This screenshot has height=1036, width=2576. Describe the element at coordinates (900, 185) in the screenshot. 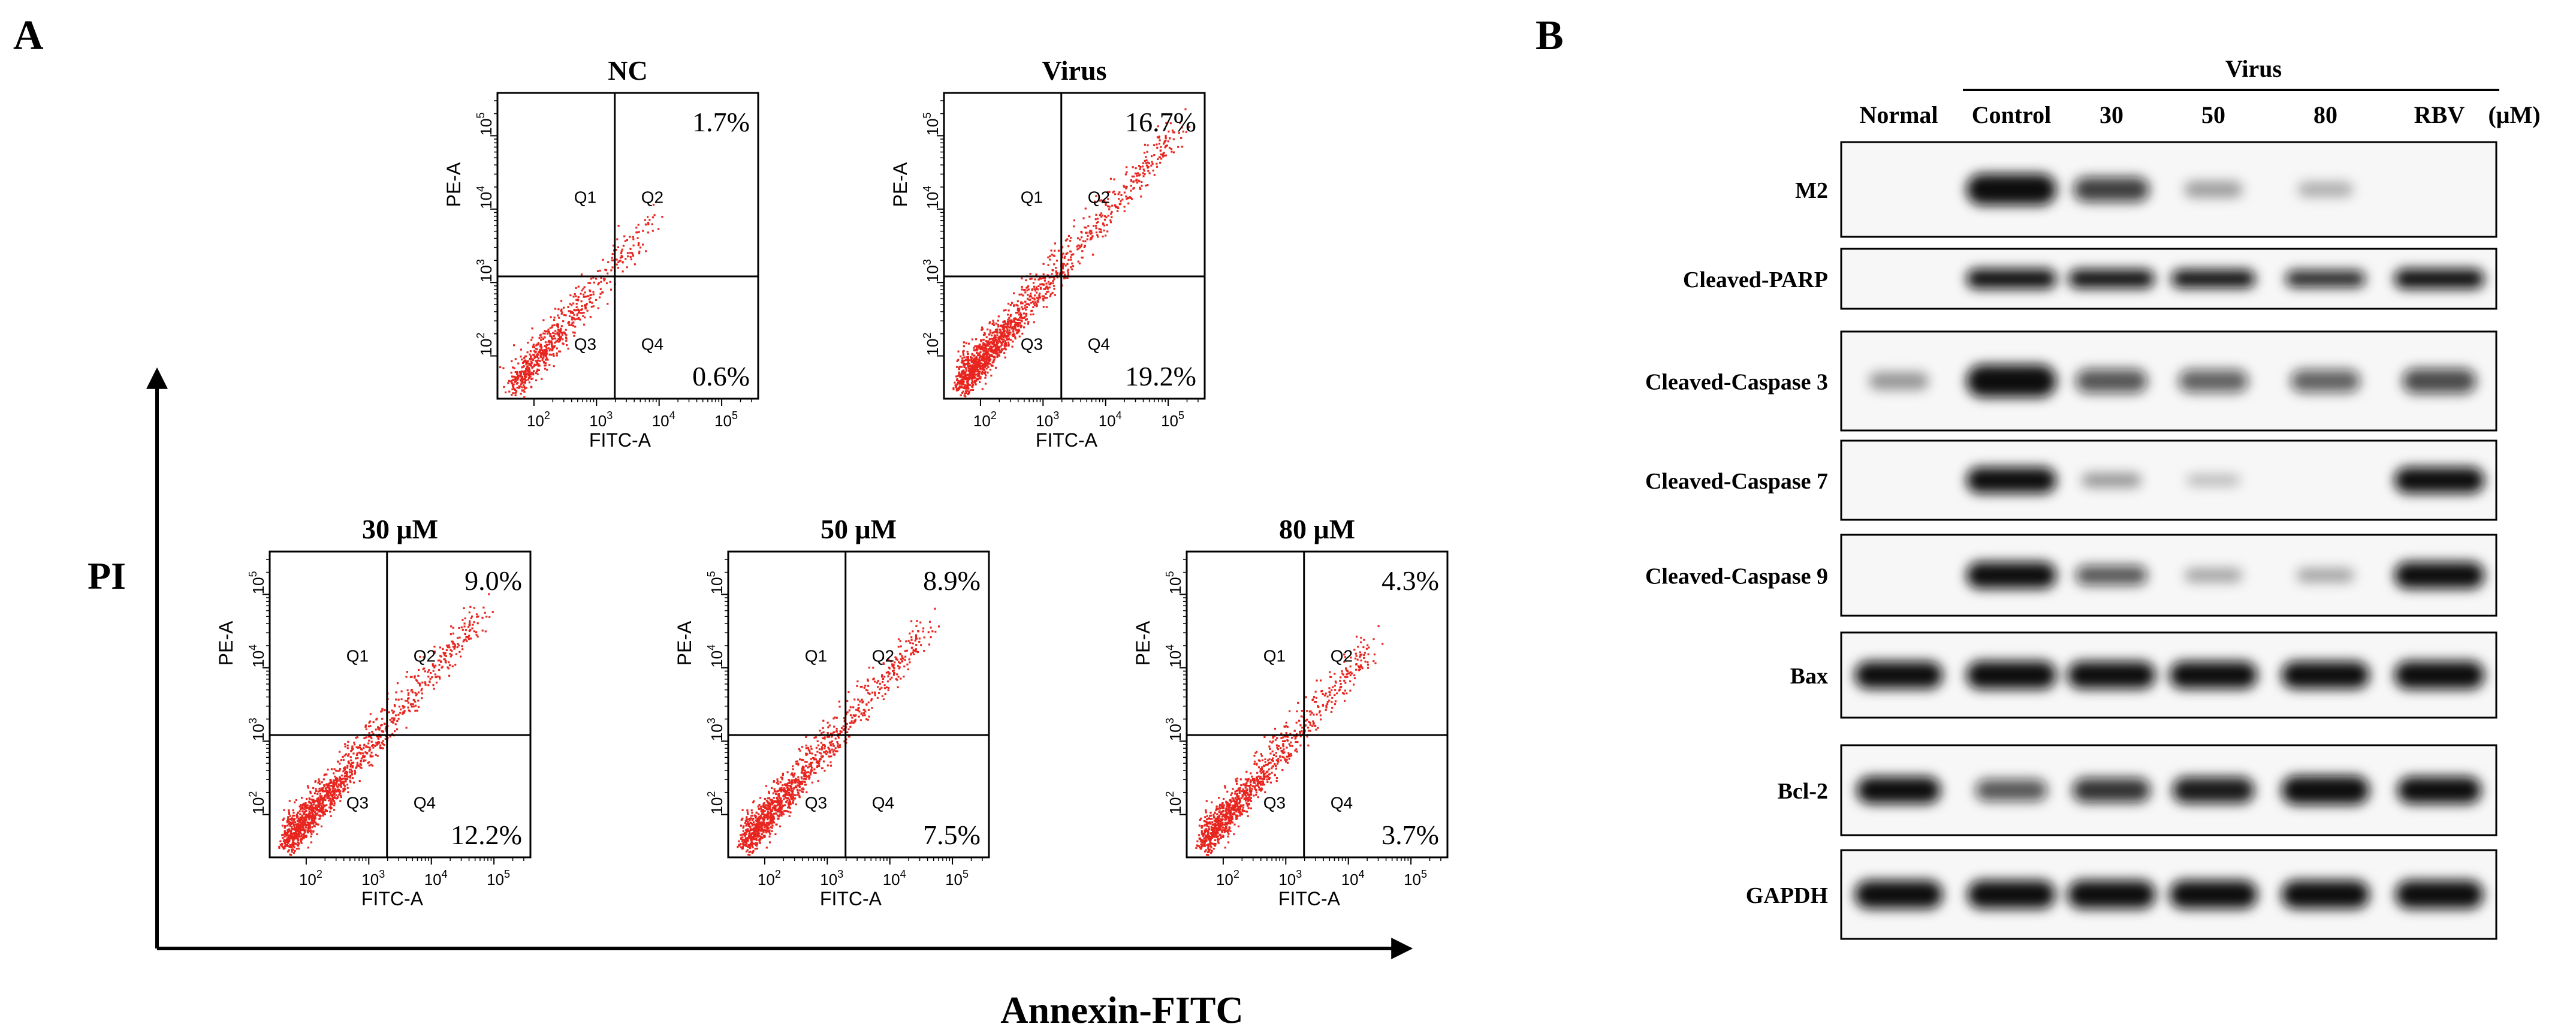

I see `y-axis-title: PE-A` at that location.